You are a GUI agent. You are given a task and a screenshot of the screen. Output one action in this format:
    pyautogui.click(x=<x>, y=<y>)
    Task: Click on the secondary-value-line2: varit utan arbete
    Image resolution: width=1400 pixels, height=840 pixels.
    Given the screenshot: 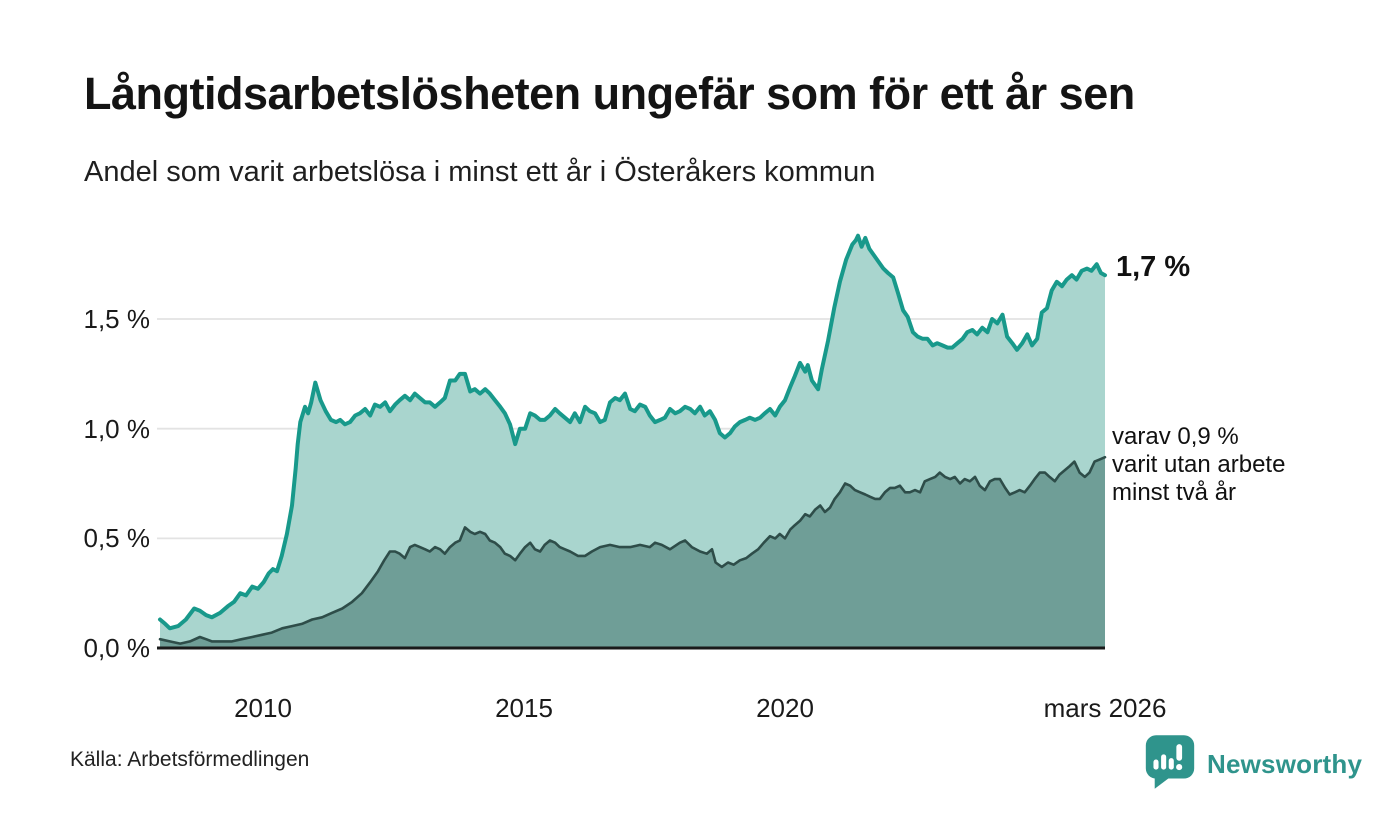 What is the action you would take?
    pyautogui.click(x=1199, y=464)
    